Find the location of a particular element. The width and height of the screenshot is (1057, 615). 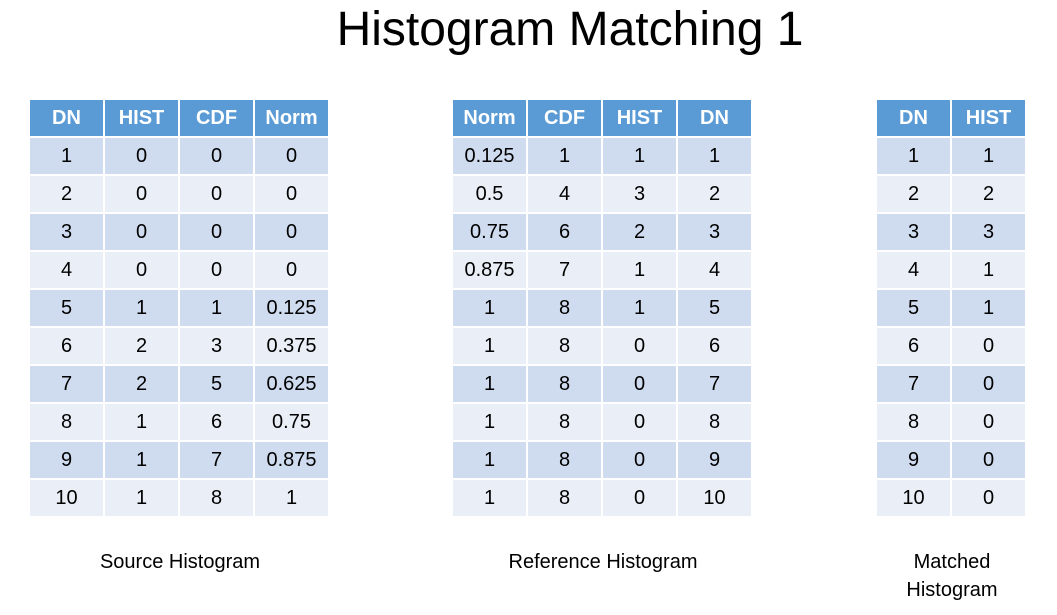

table-row: 1 8 0 10 is located at coordinates (602, 498).